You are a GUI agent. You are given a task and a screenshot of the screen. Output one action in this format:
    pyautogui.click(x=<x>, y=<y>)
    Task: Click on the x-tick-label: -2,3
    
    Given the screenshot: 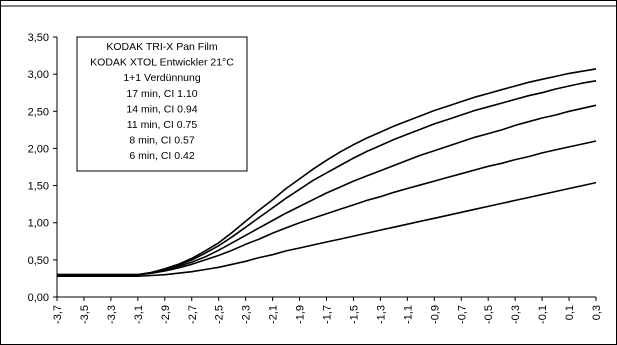 What is the action you would take?
    pyautogui.click(x=247, y=314)
    